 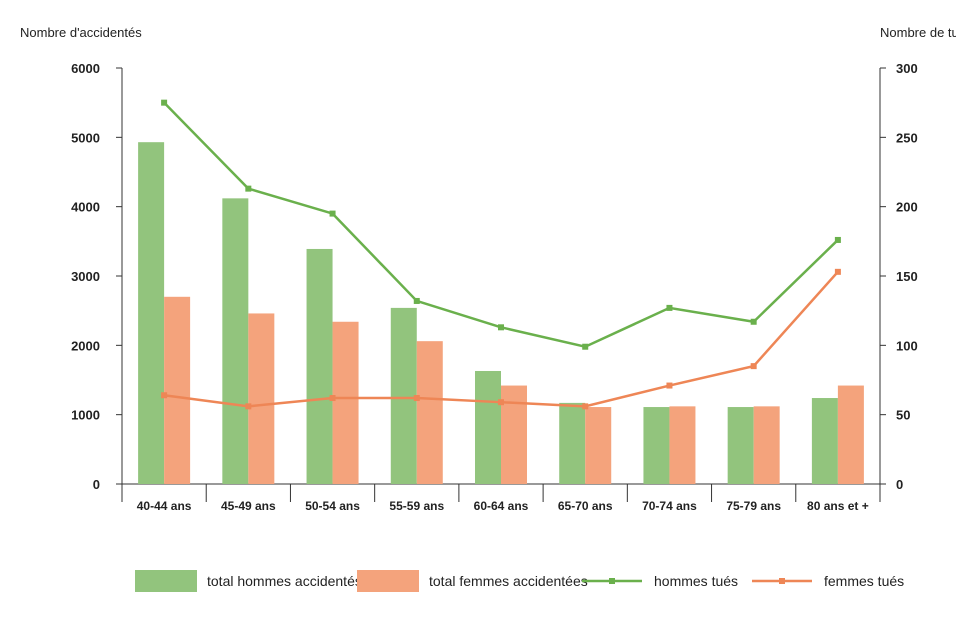 I want to click on x-tick-label: 40-44 ans, so click(x=164, y=506).